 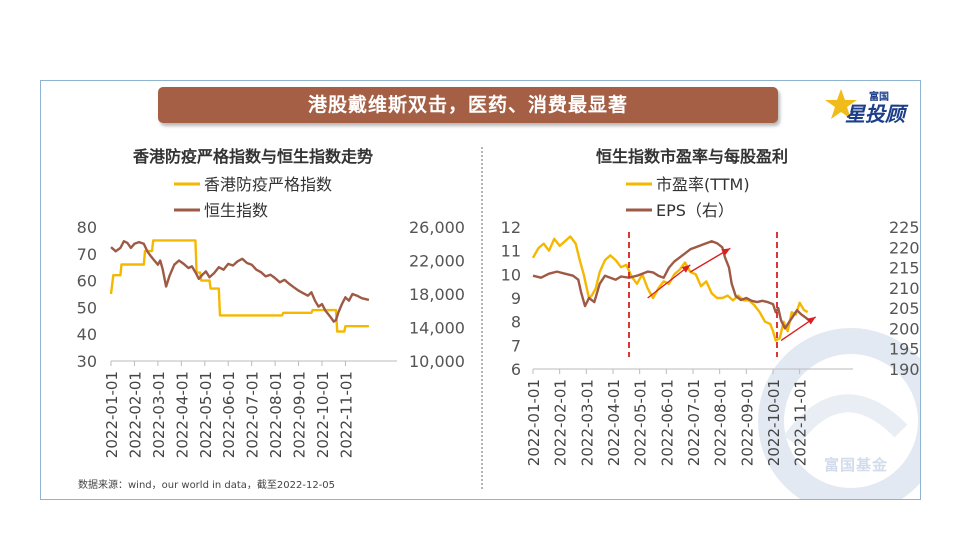 What do you see at coordinates (905, 349) in the screenshot?
I see `y-right-tick-label: 1950` at bounding box center [905, 349].